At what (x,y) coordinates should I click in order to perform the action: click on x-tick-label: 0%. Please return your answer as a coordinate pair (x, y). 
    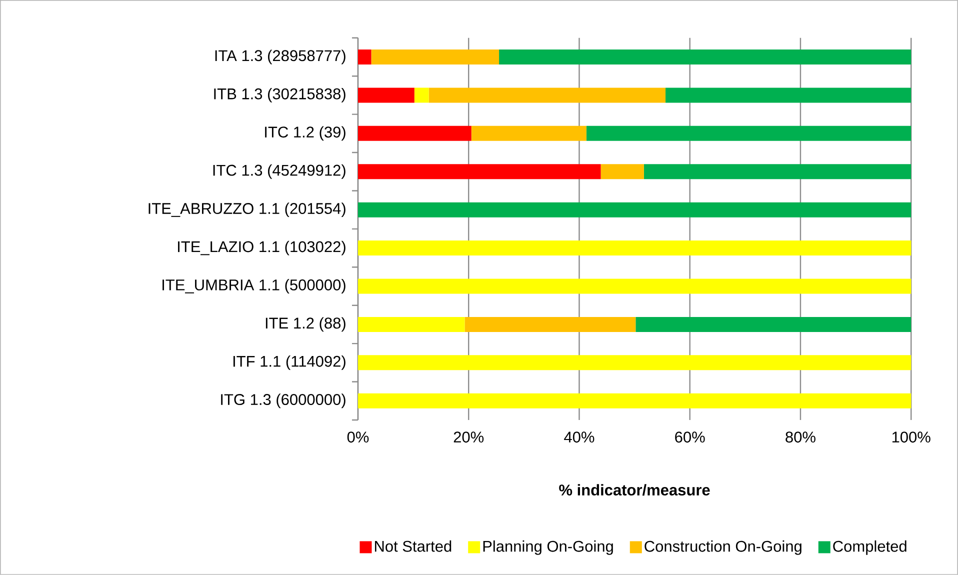
    Looking at the image, I should click on (358, 437).